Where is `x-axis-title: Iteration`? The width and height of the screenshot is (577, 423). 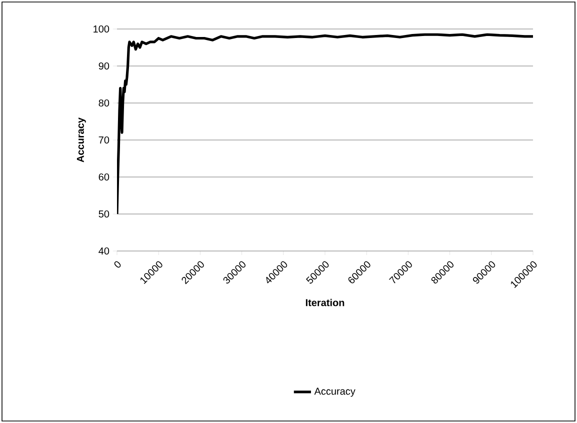 x-axis-title: Iteration is located at coordinates (325, 302).